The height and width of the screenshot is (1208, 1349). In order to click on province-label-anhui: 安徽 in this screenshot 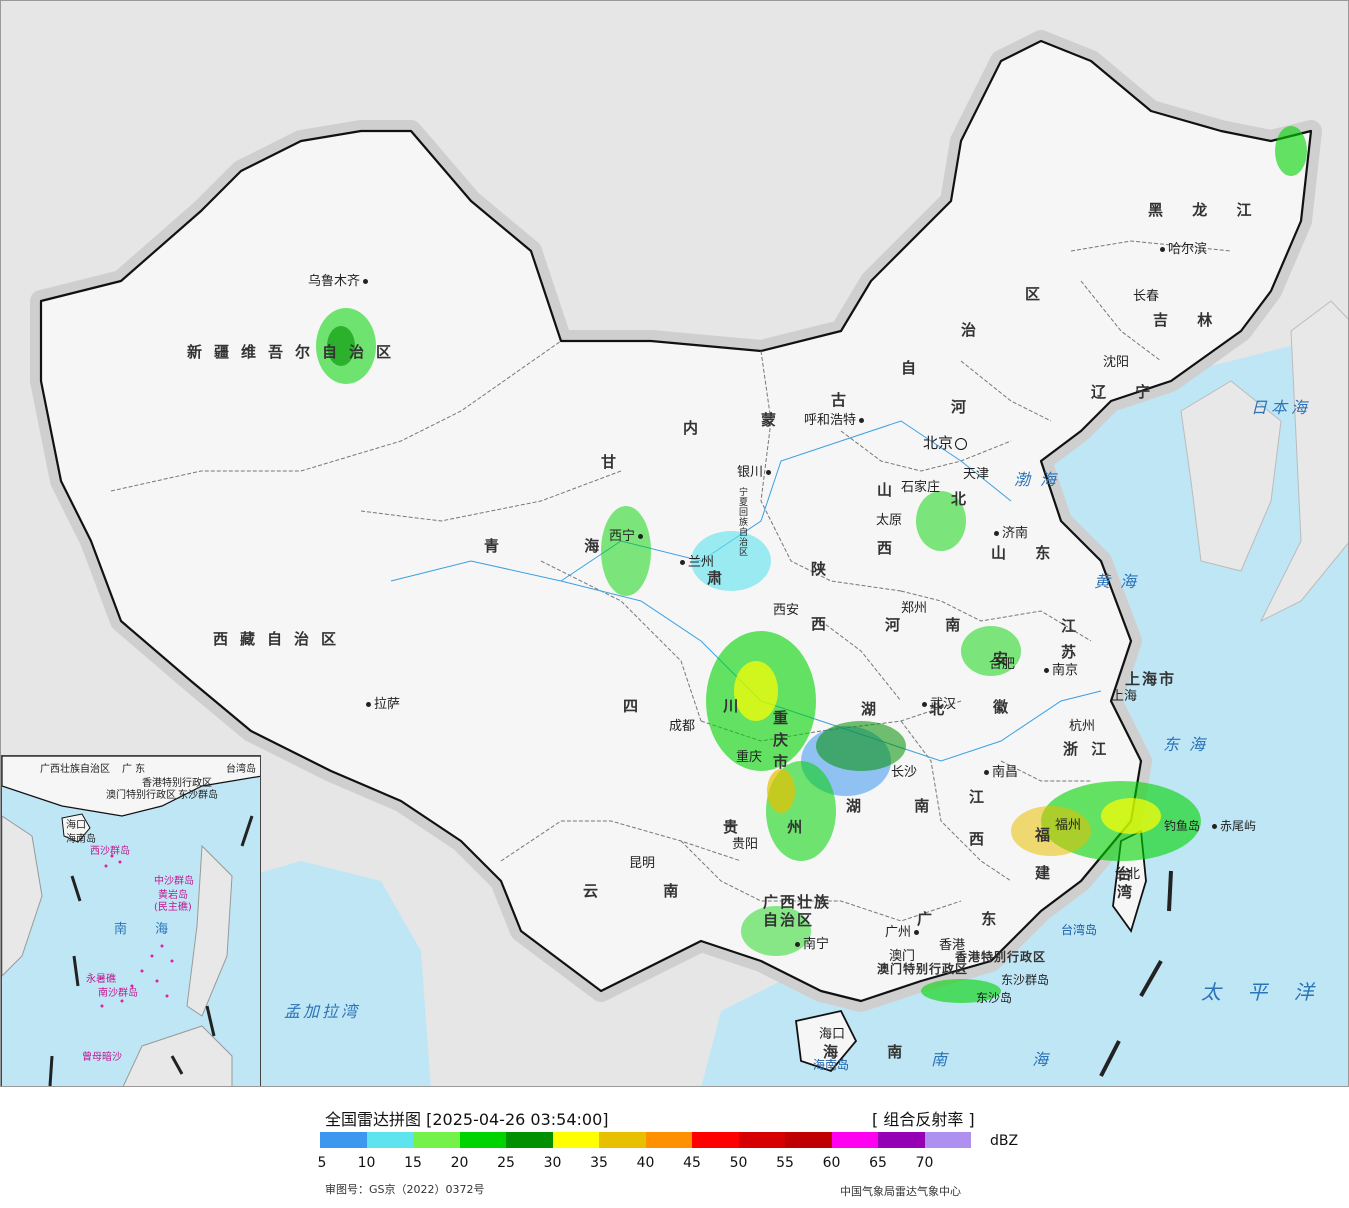, I will do `click(1001, 683)`.